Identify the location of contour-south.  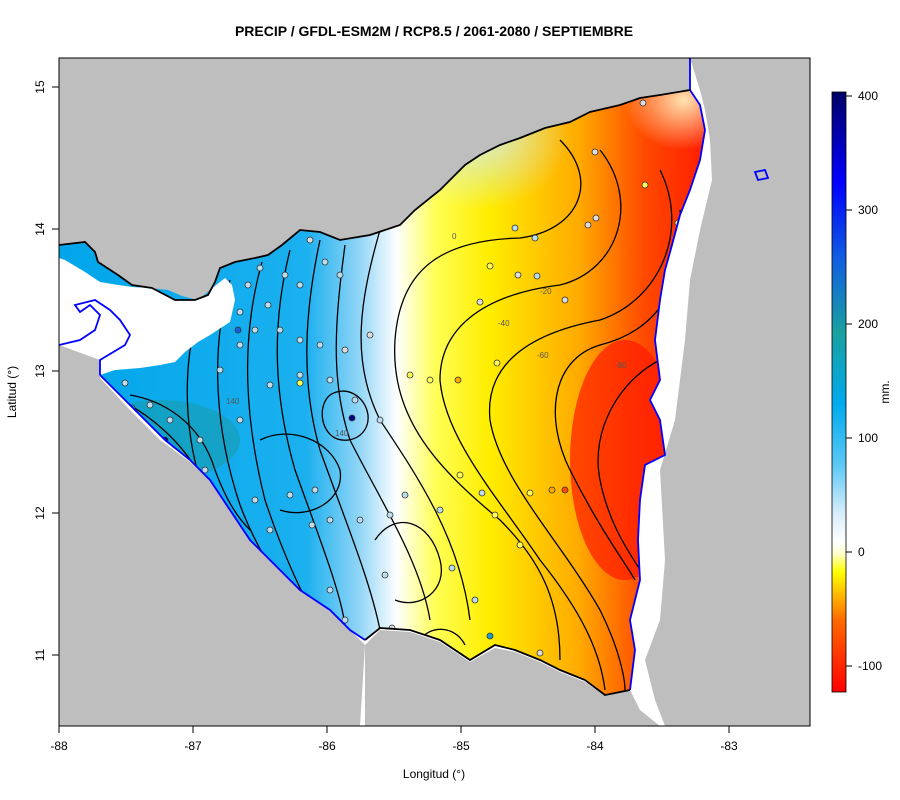
(408, 563).